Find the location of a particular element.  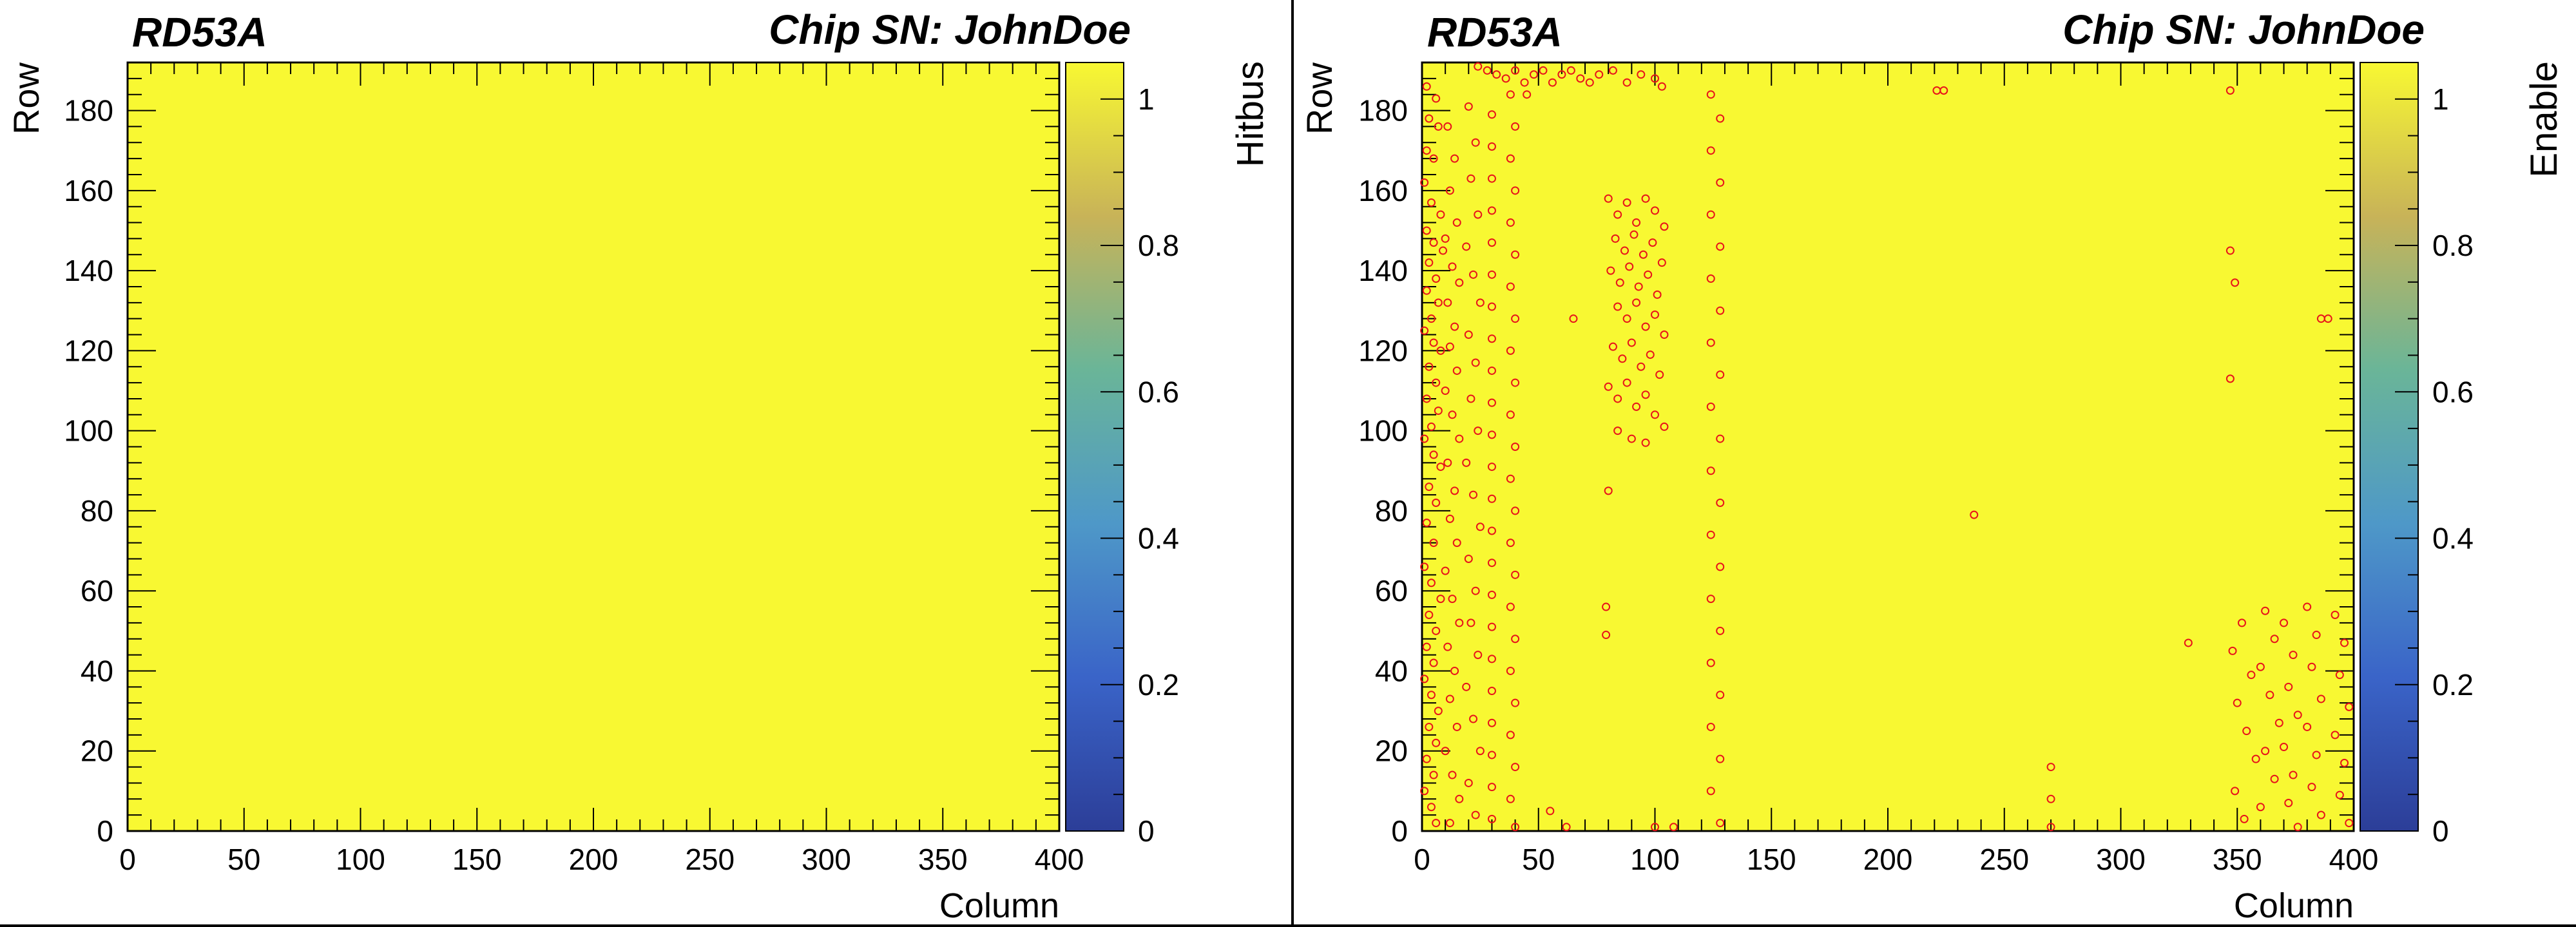

x-tick-label: 250 is located at coordinates (710, 859).